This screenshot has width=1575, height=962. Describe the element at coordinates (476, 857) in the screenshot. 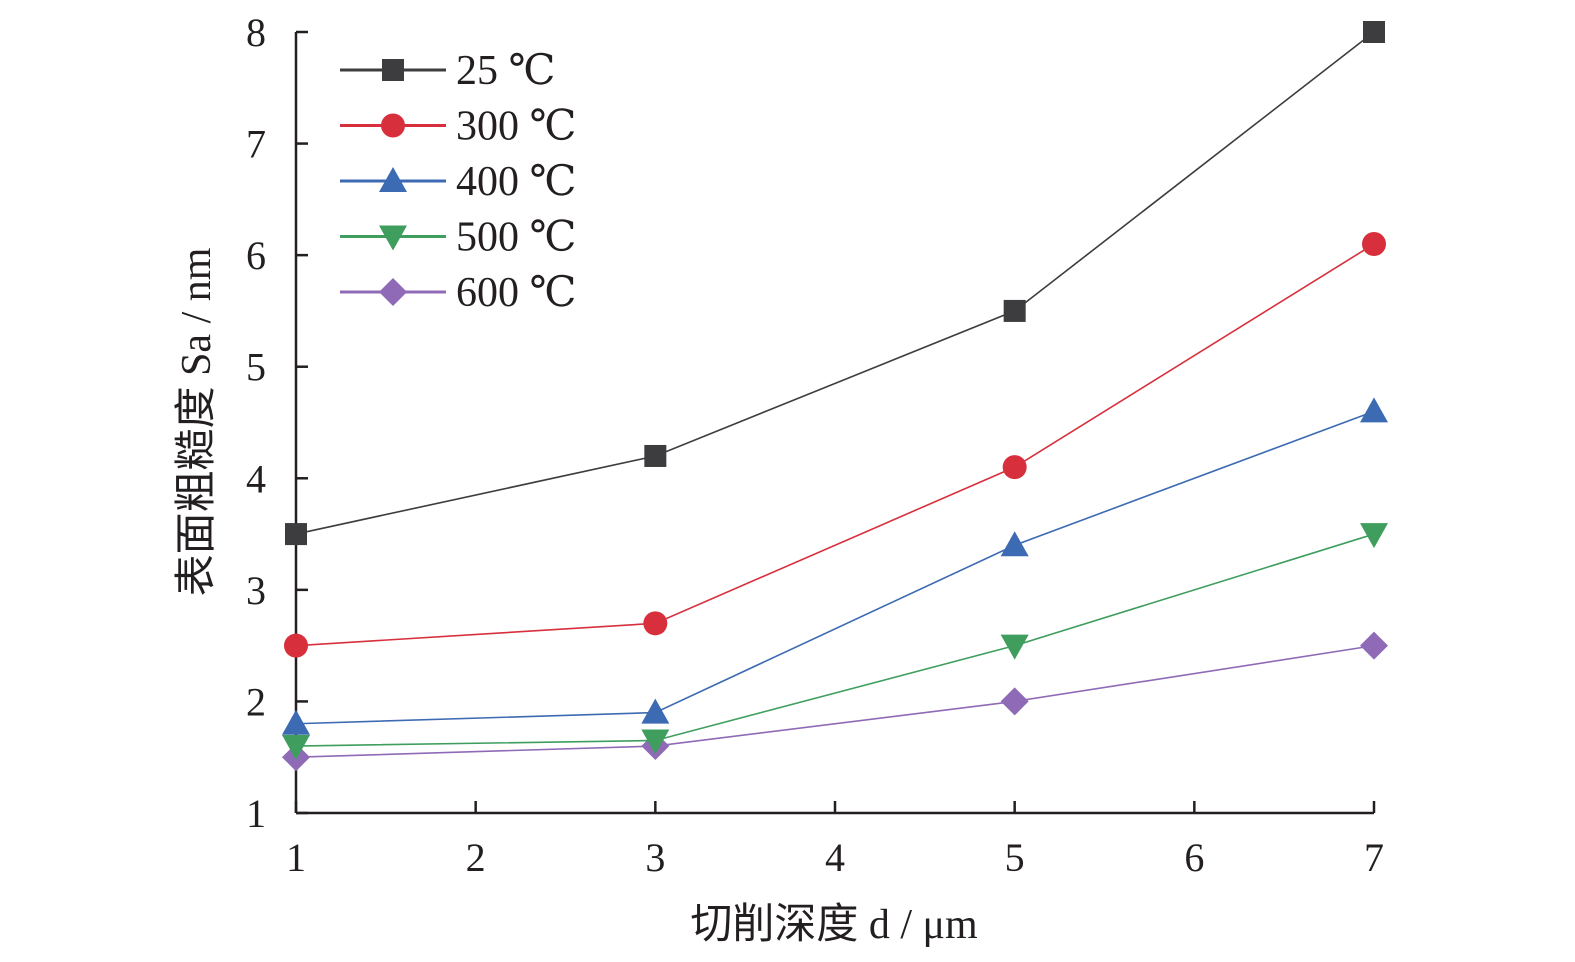

I see `x-tick-label: 2` at that location.